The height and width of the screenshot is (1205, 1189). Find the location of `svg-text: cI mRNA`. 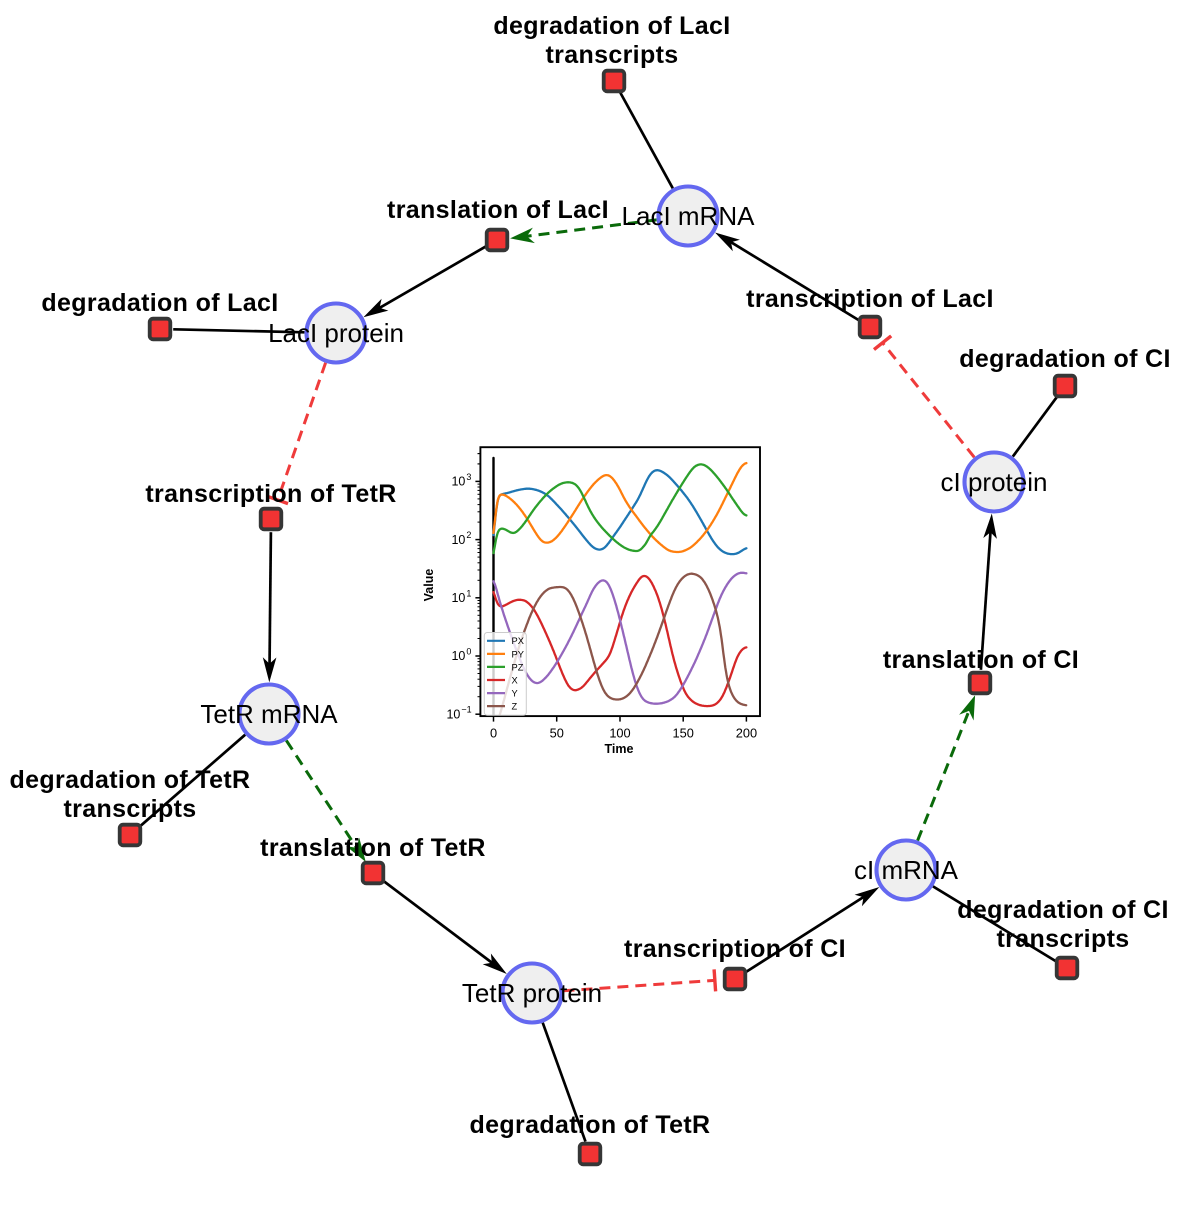

svg-text: cI mRNA is located at coordinates (906, 870).